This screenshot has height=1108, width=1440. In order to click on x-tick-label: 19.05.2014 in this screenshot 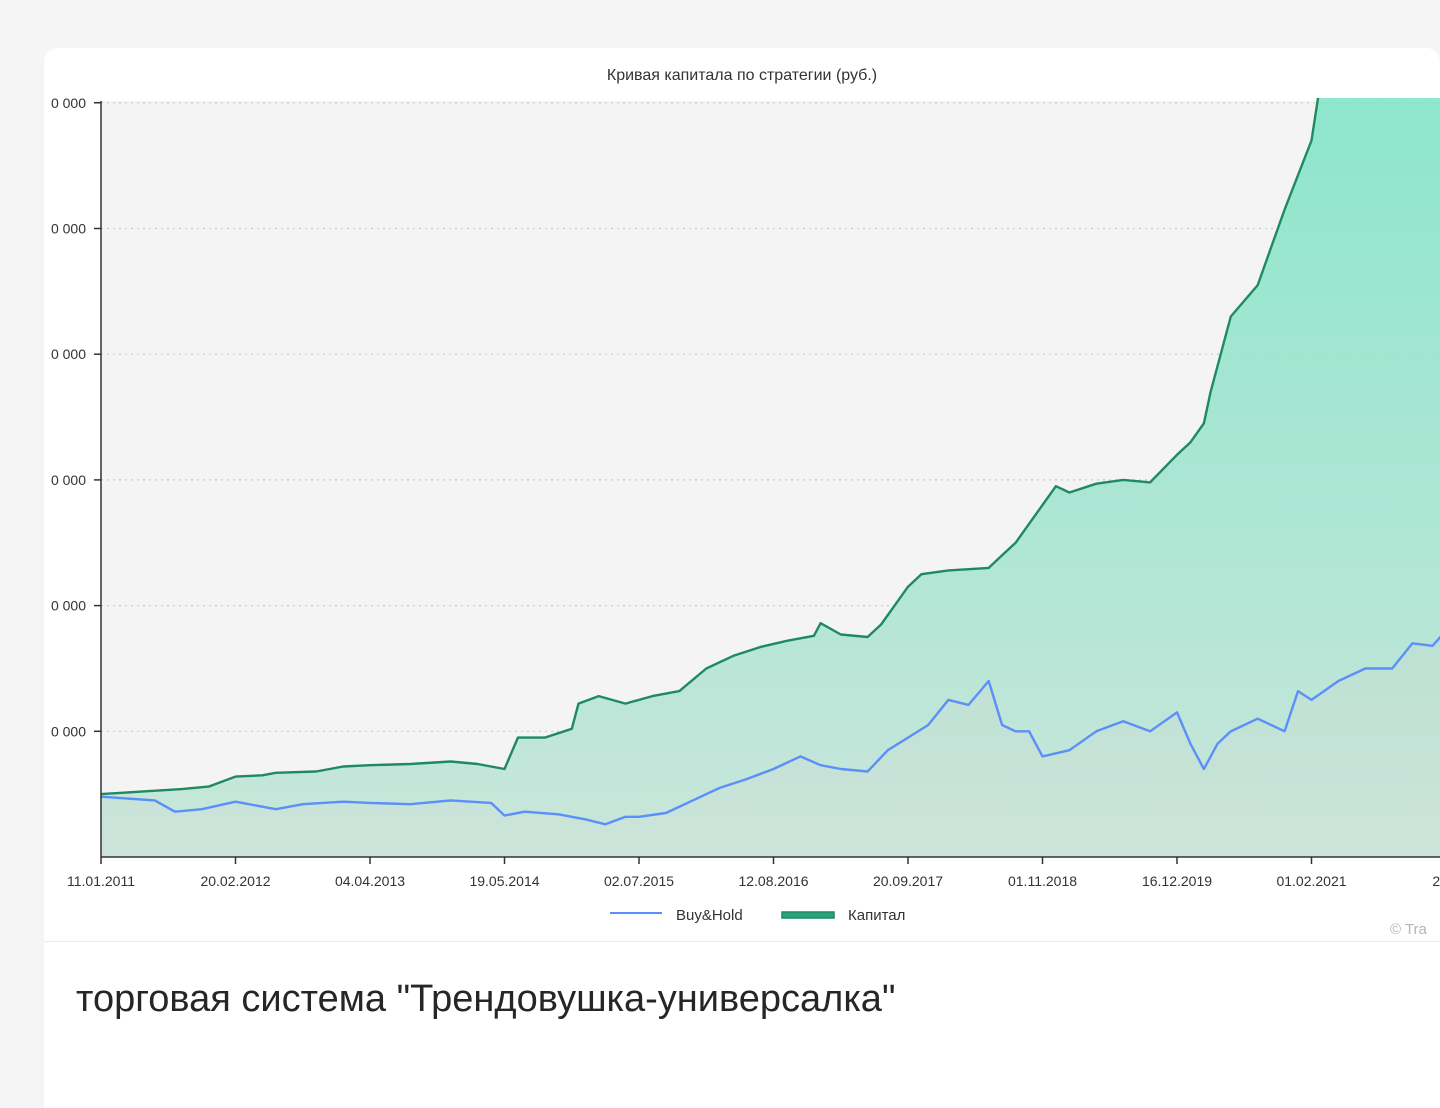, I will do `click(504, 881)`.